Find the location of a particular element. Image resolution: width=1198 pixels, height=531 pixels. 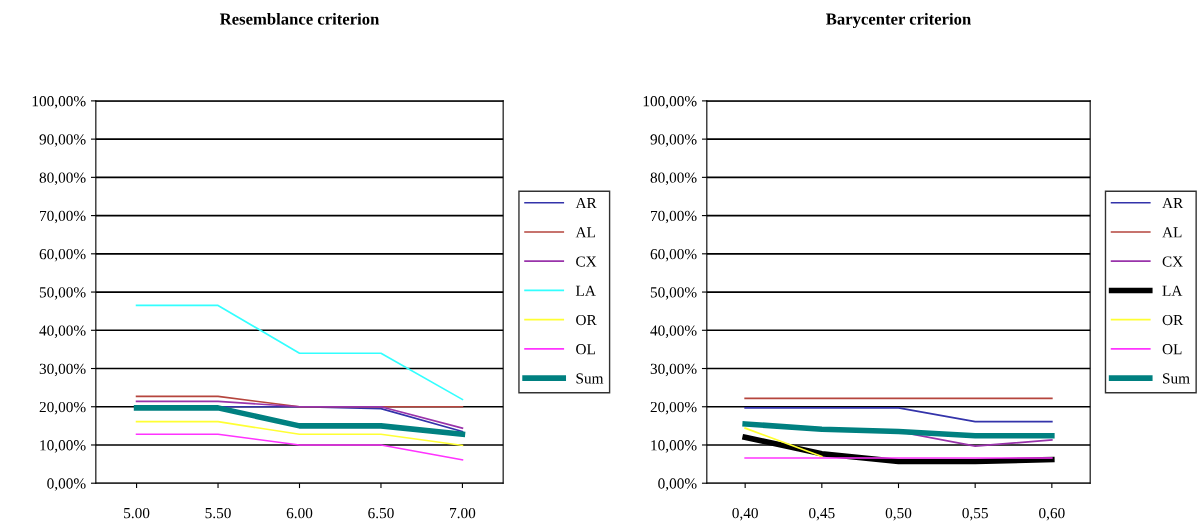

x-tick-label: 0,50 is located at coordinates (898, 514).